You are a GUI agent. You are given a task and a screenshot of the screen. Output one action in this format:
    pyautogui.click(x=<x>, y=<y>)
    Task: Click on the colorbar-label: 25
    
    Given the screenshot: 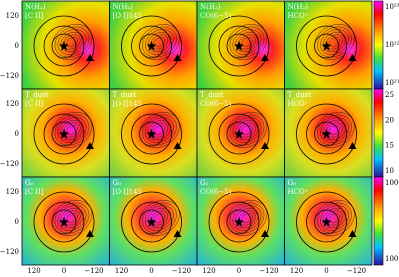 What is the action you would take?
    pyautogui.click(x=389, y=95)
    